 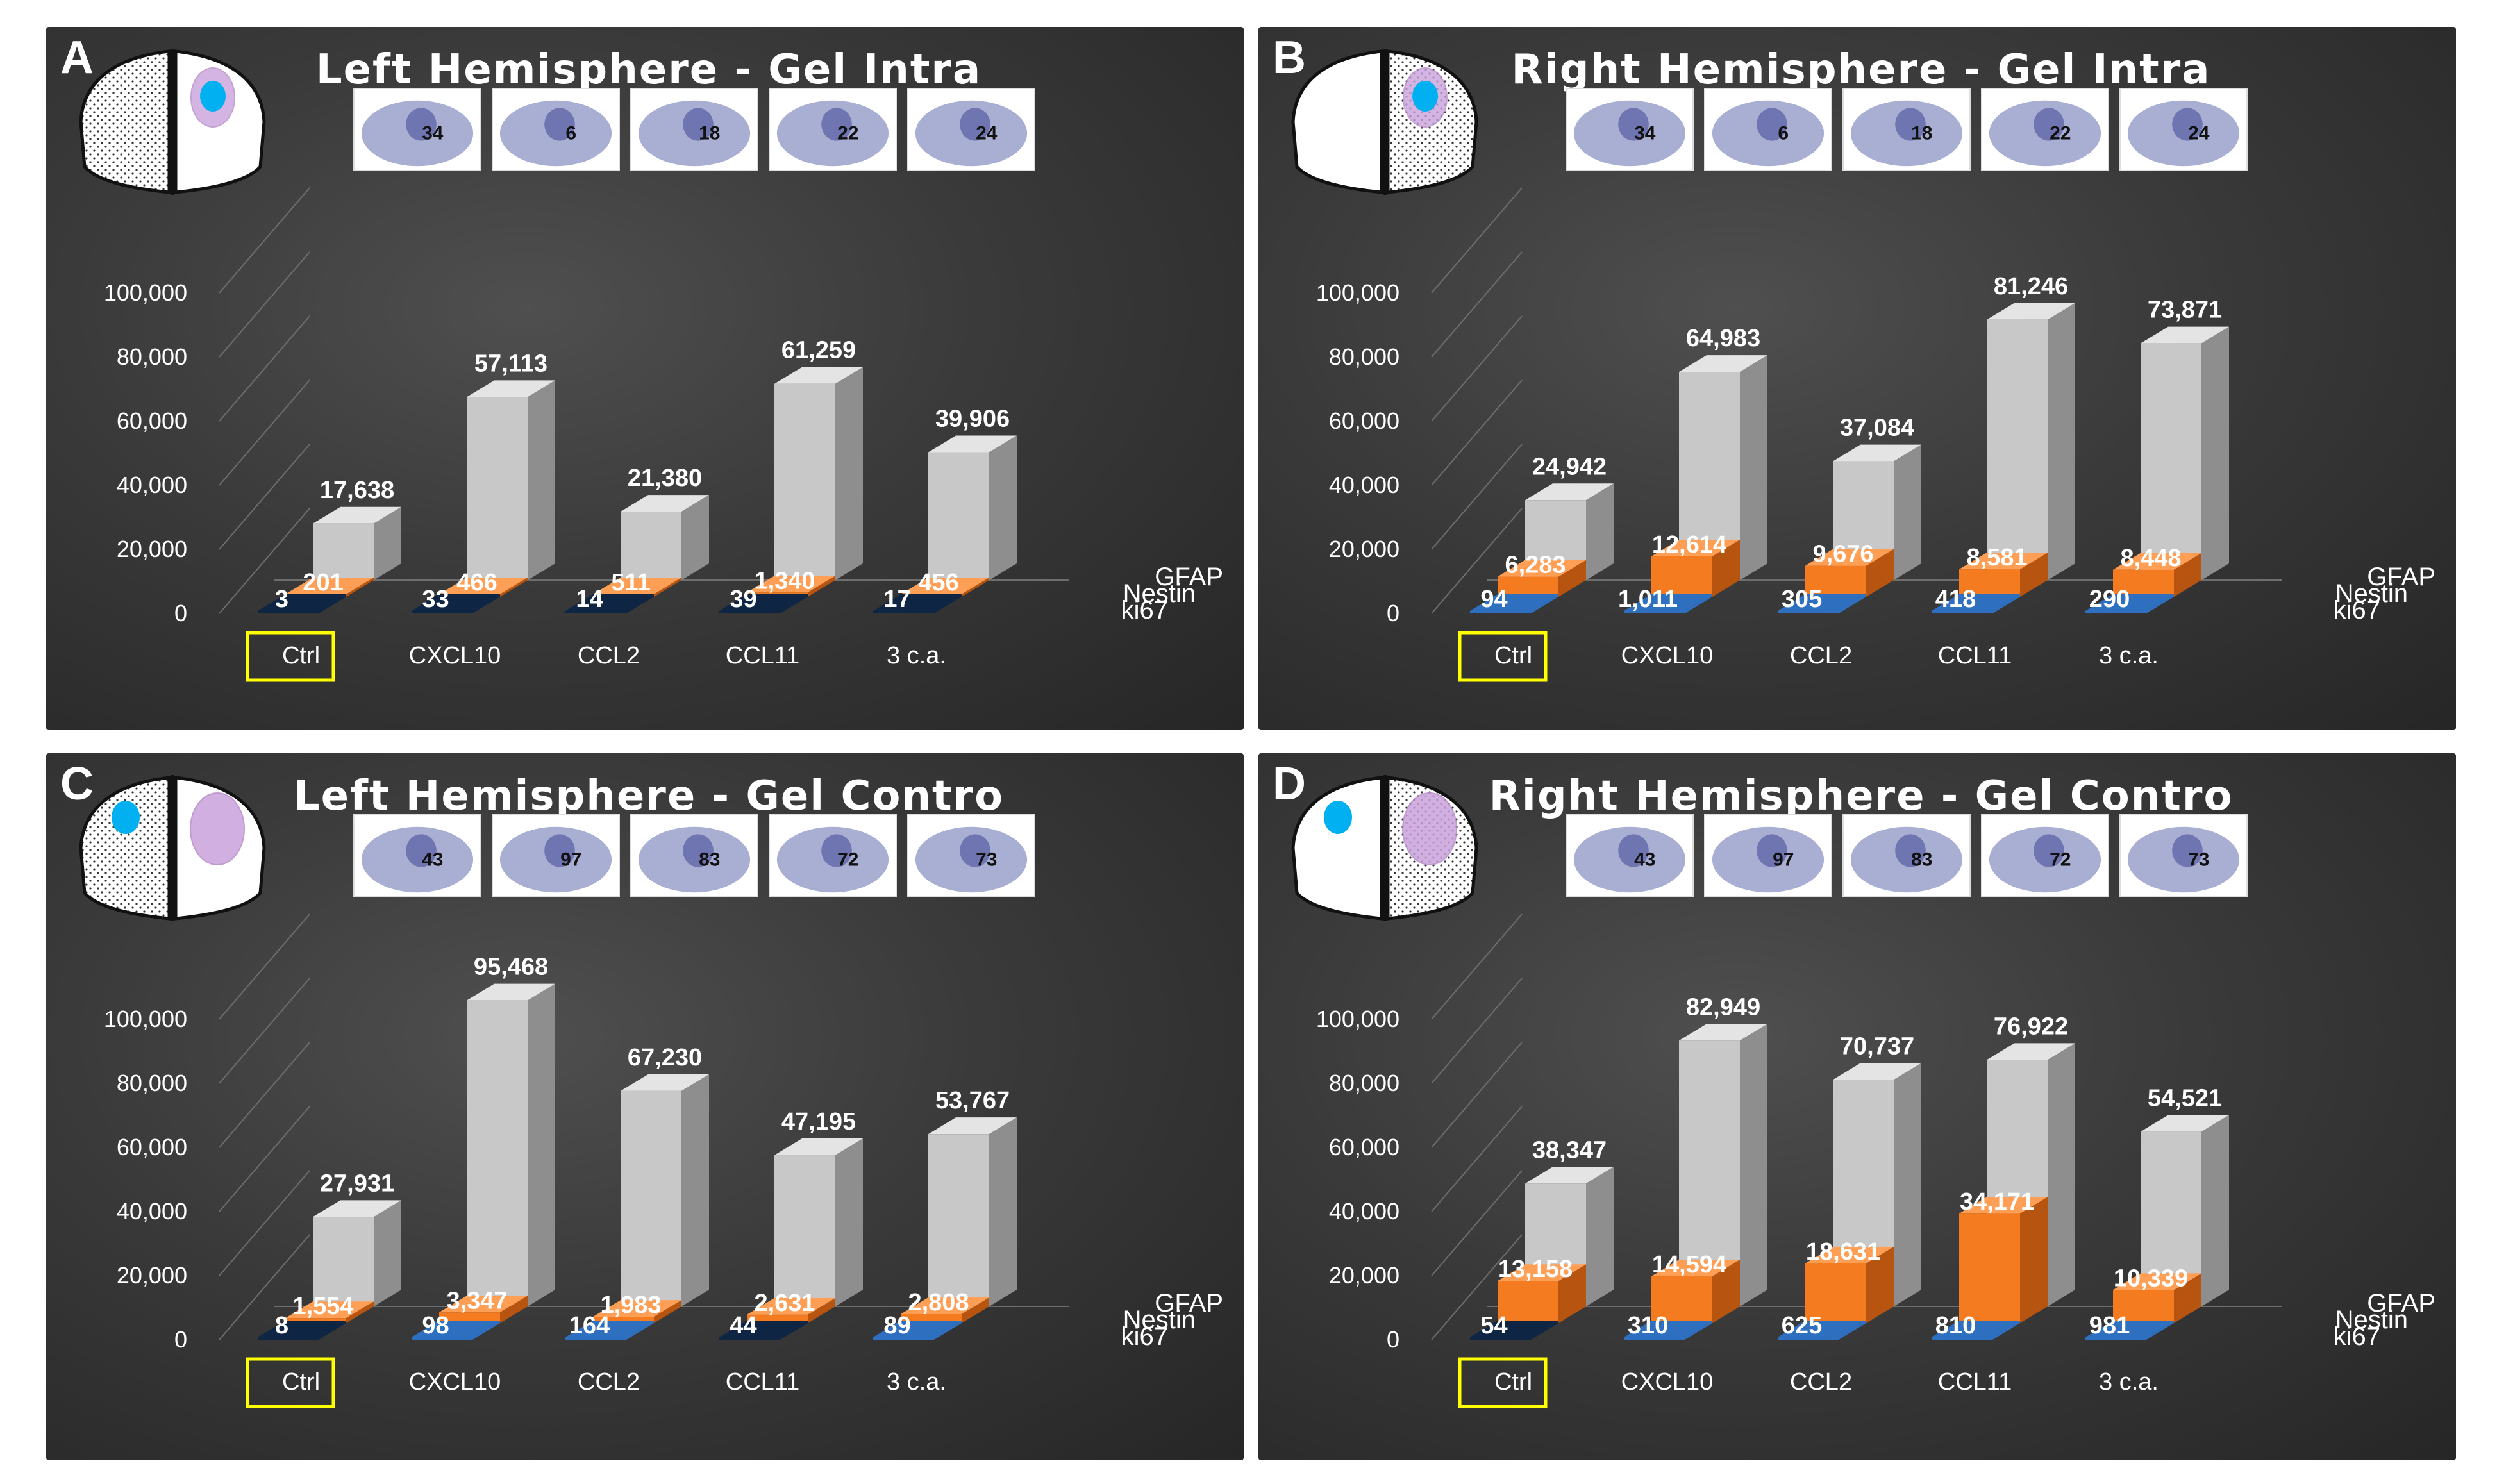 What do you see at coordinates (1430, 828) in the screenshot?
I see `gel-blob` at bounding box center [1430, 828].